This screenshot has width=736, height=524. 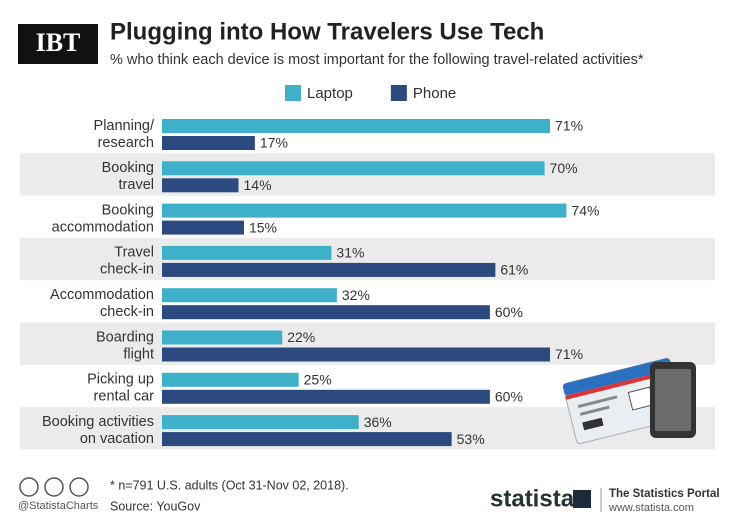 What do you see at coordinates (564, 168) in the screenshot?
I see `value-label: 70%` at bounding box center [564, 168].